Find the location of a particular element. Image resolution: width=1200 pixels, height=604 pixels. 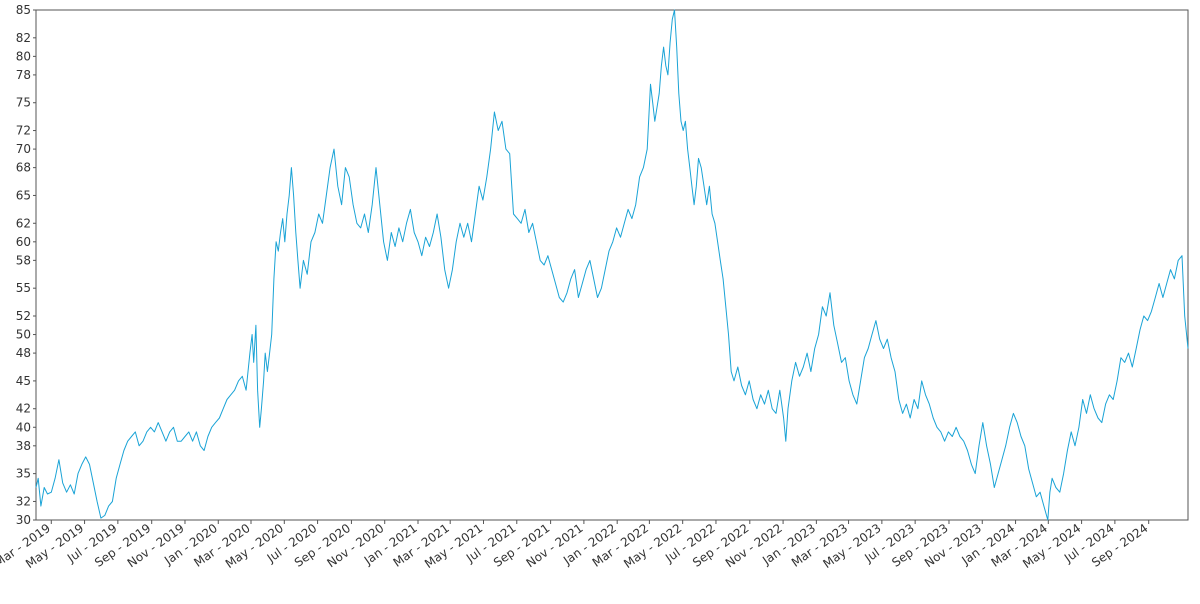

y-tick-label: 35 is located at coordinates (23, 474).